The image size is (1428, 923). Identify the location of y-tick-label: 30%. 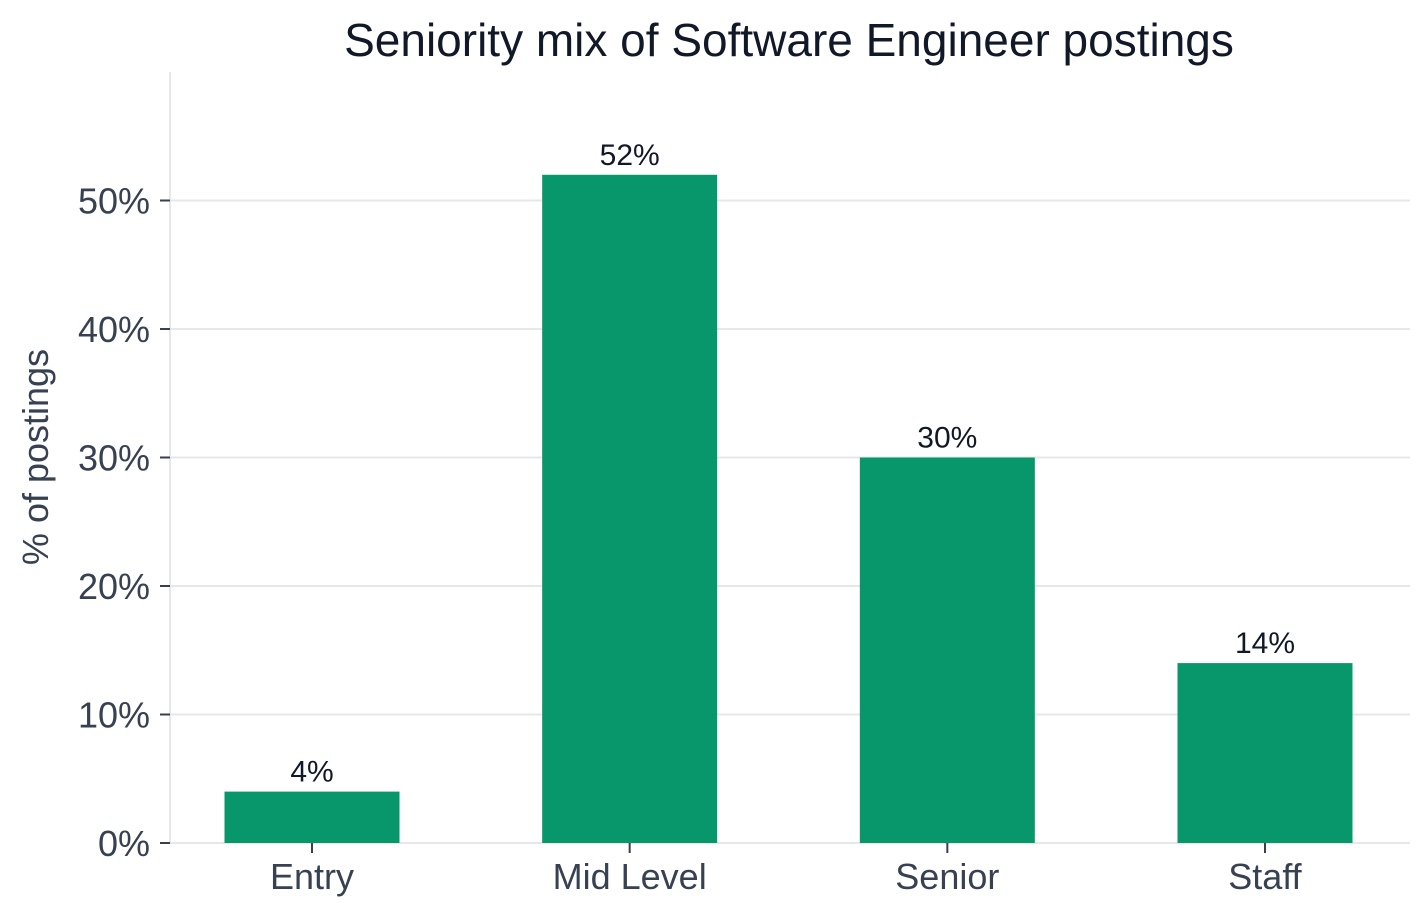
(114, 458).